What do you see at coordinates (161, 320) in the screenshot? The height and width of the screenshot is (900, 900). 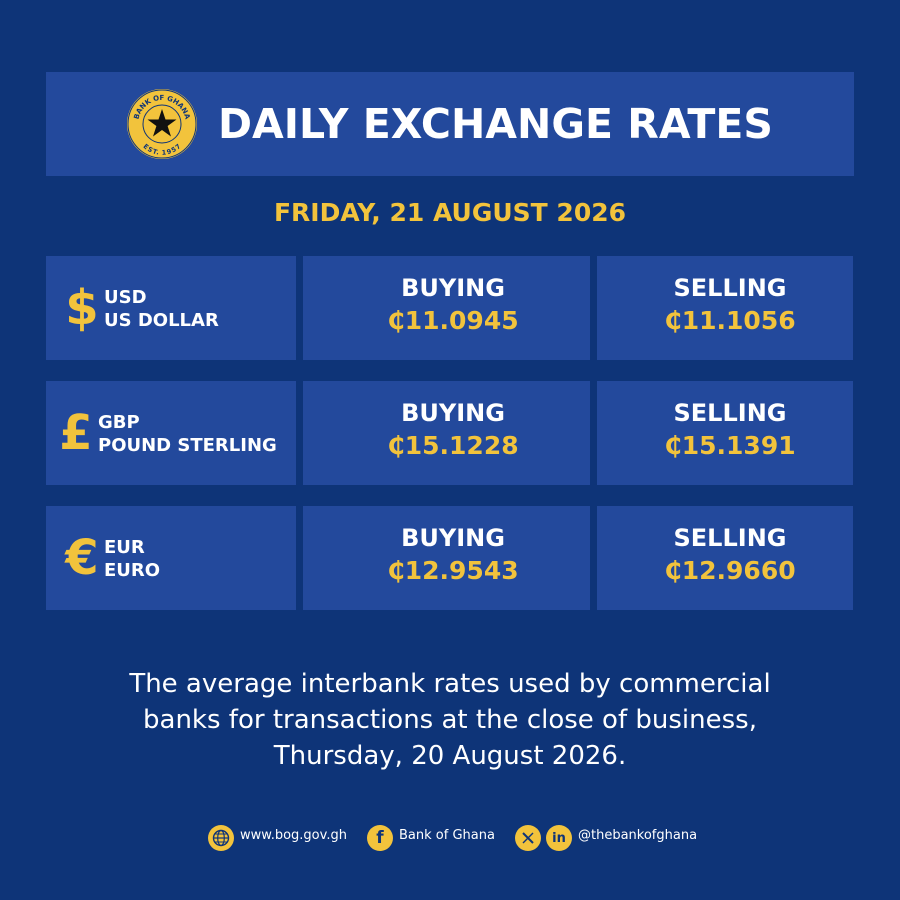 I see `currency-name: US DOLLAR` at bounding box center [161, 320].